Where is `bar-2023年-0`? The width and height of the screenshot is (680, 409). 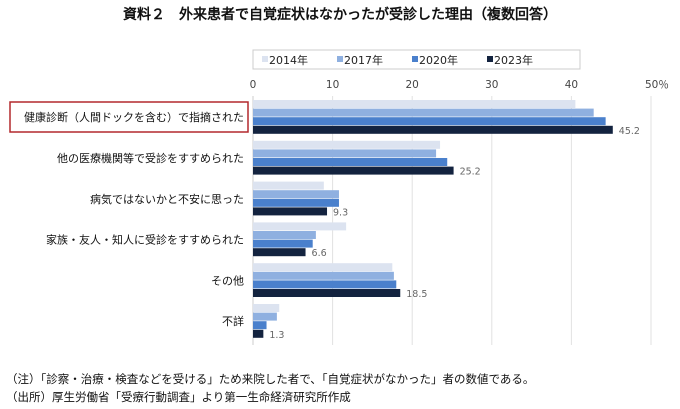 bar-2023年-0 is located at coordinates (433, 129).